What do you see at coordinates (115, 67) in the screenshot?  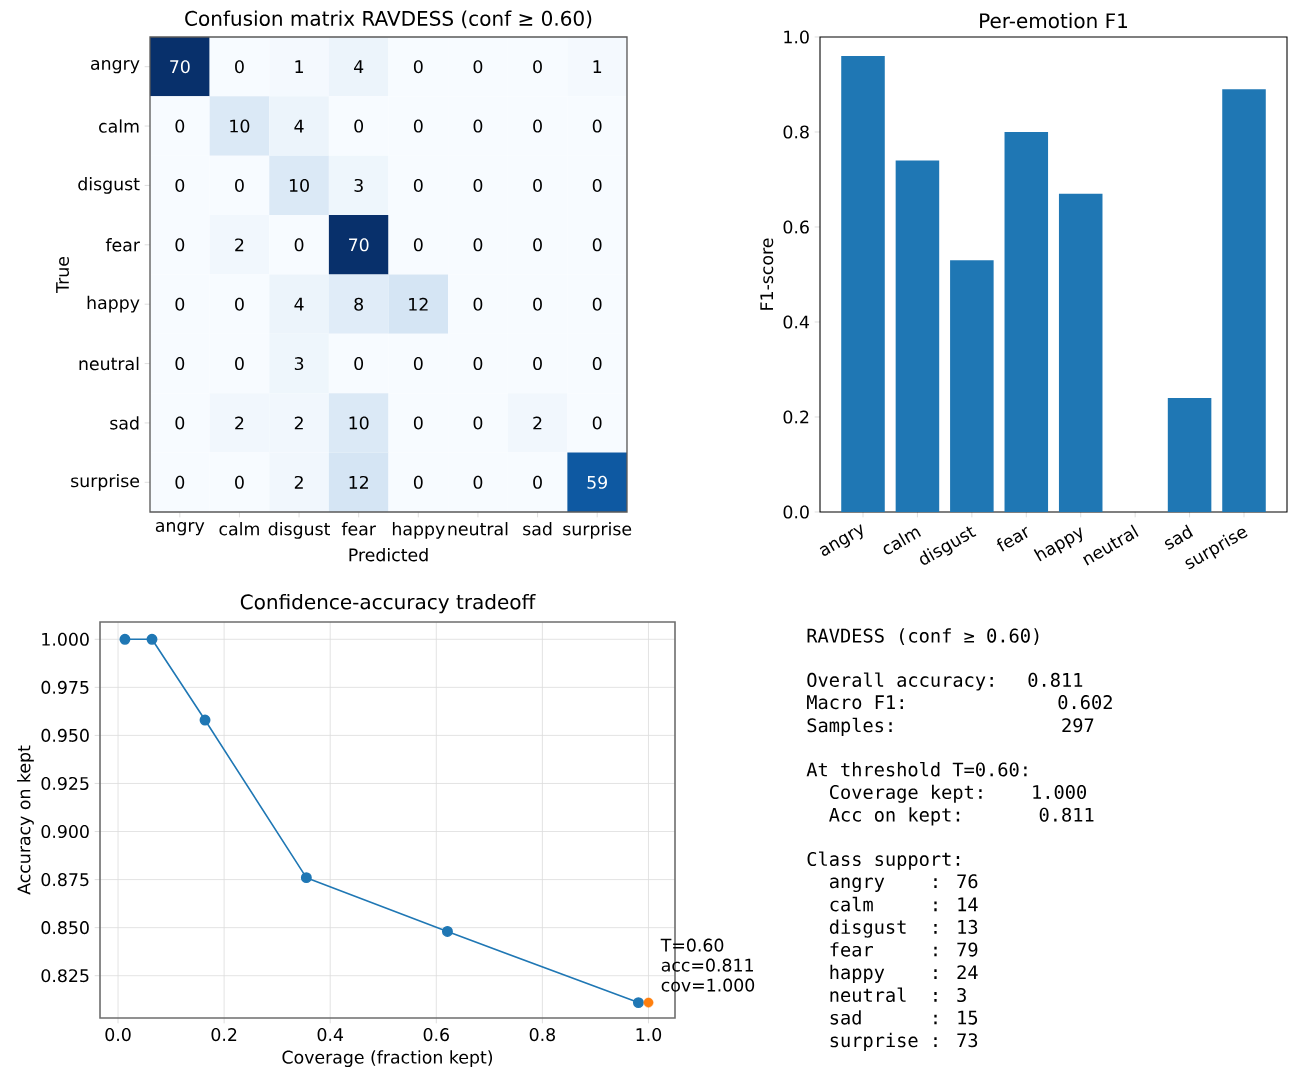 I see `y-tick-label: angry` at bounding box center [115, 67].